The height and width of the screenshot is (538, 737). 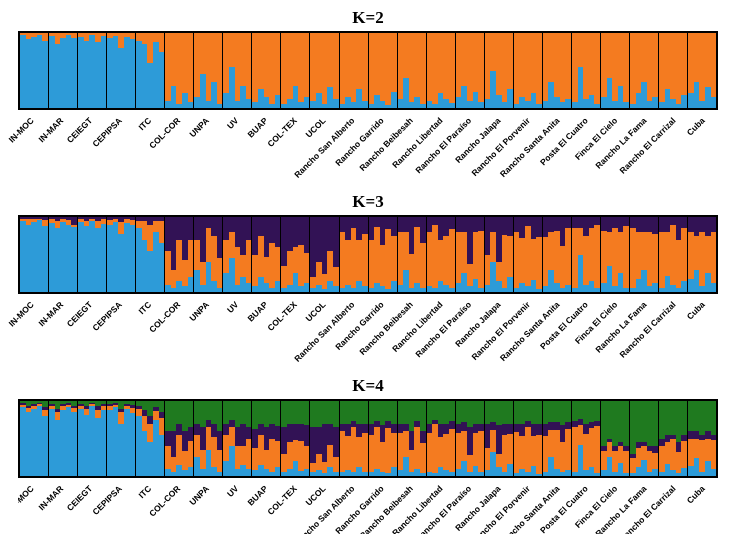 What do you see at coordinates (695, 494) in the screenshot?
I see `population-label: Cuba` at bounding box center [695, 494].